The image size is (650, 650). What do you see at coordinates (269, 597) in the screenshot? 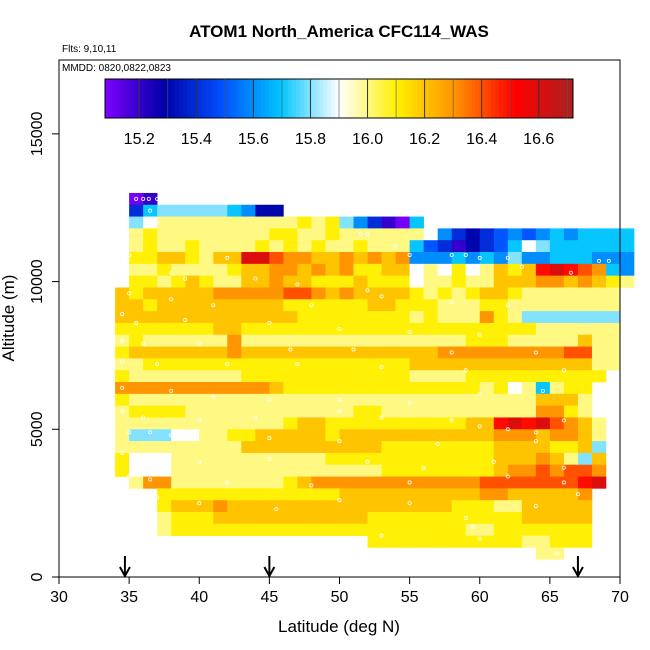
I see `x-tick-label: 45` at bounding box center [269, 597].